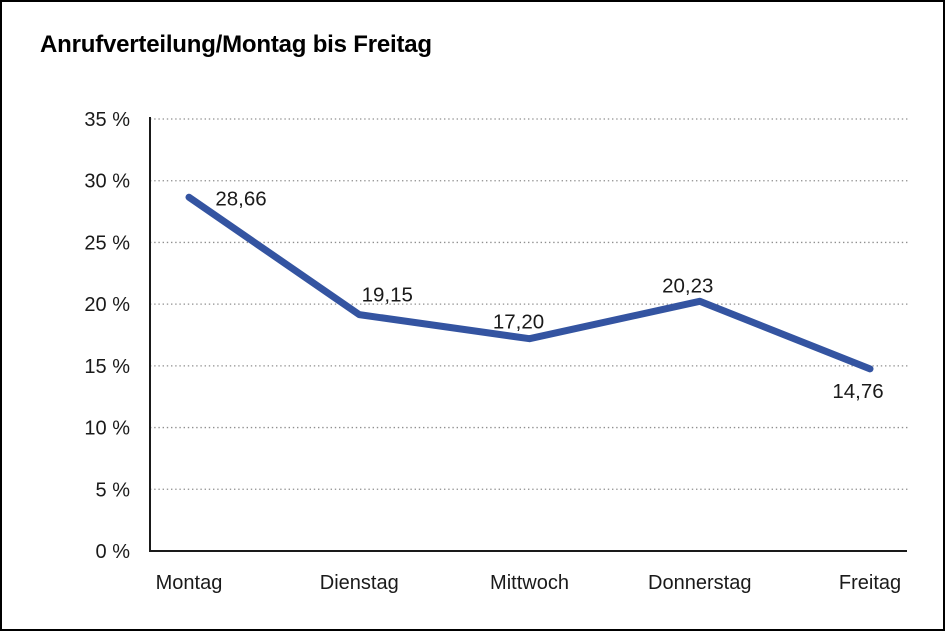 The height and width of the screenshot is (631, 945). Describe the element at coordinates (870, 583) in the screenshot. I see `x-axis-tick-label: Freitag` at that location.